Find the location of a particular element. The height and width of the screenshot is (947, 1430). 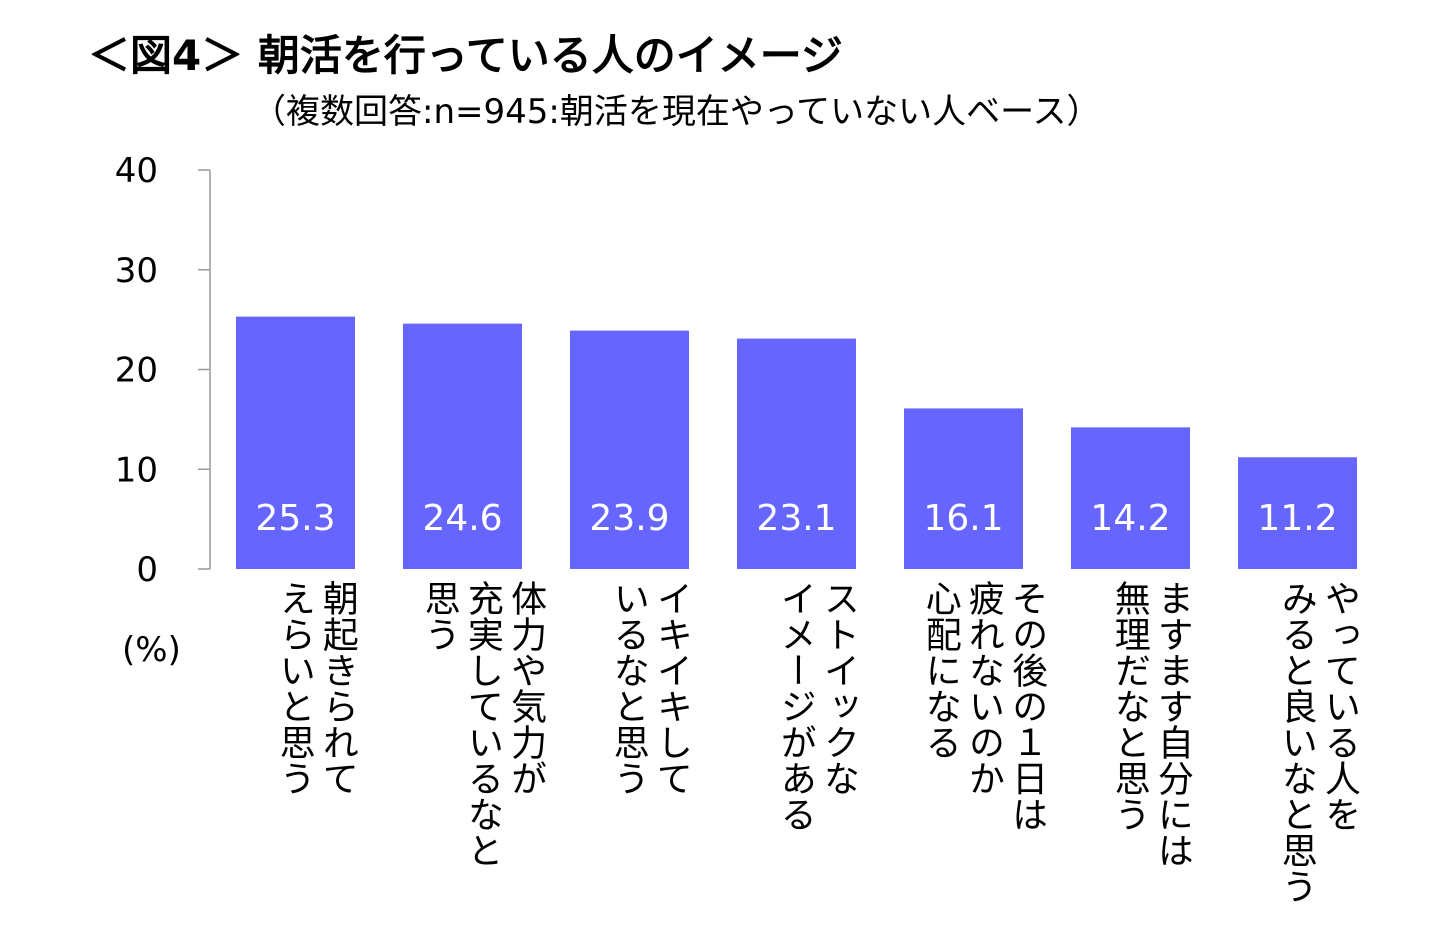

category-label-line: いるなと思う is located at coordinates (628, 688).